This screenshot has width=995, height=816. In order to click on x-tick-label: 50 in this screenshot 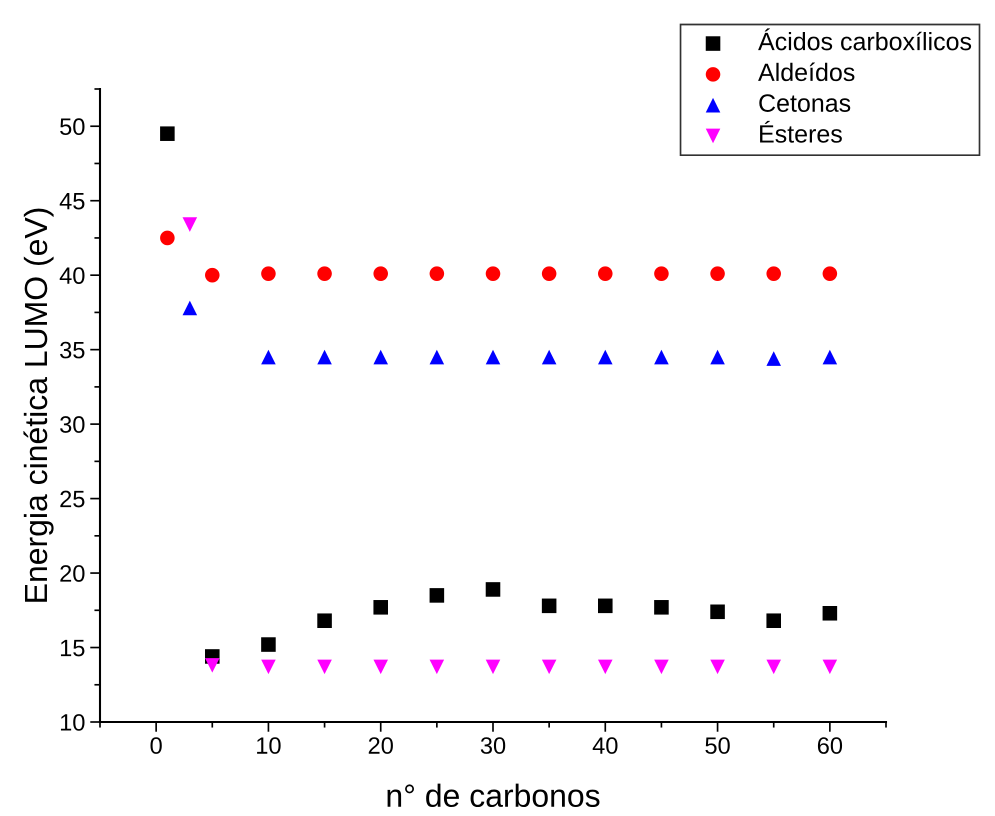, I will do `click(717, 745)`.